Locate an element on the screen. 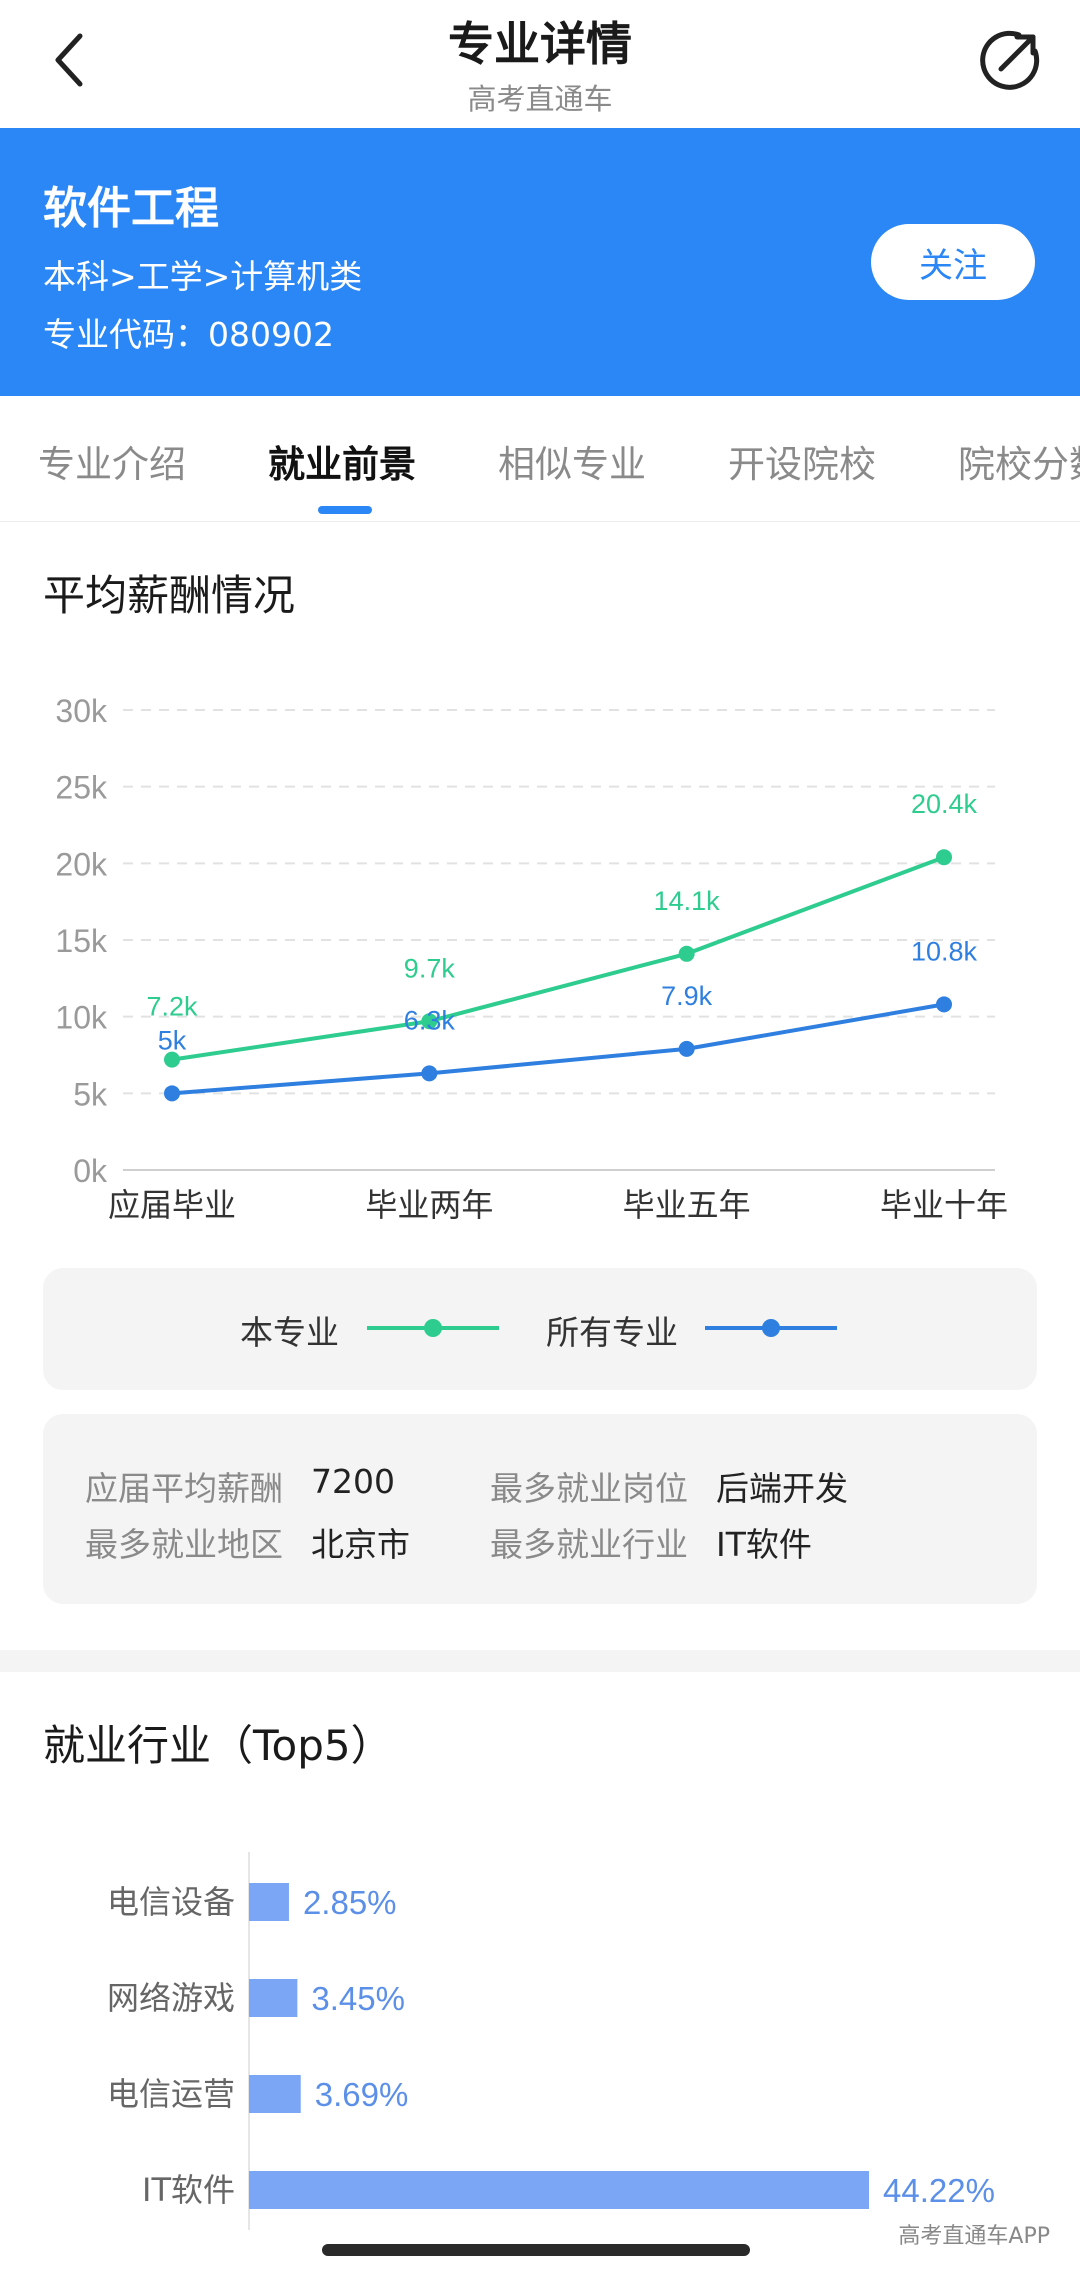  major-category-path: 本科>工学>计算机类 is located at coordinates (203, 276).